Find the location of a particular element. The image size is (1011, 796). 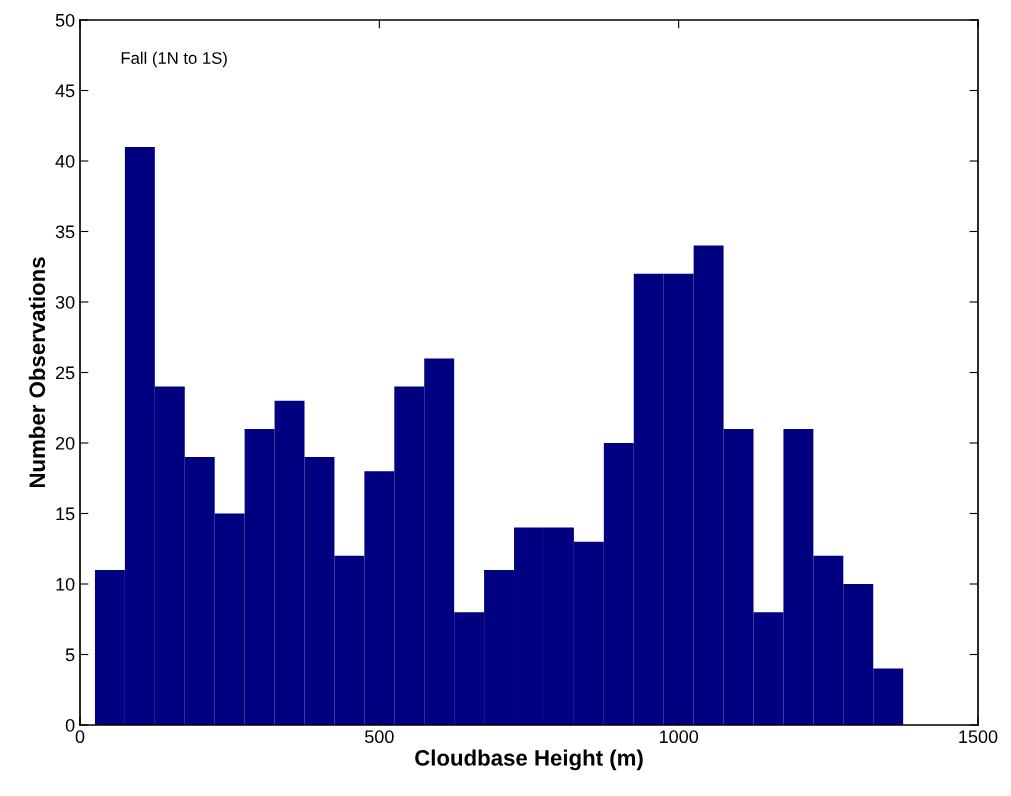

y-tick-label: 20 is located at coordinates (65, 443).